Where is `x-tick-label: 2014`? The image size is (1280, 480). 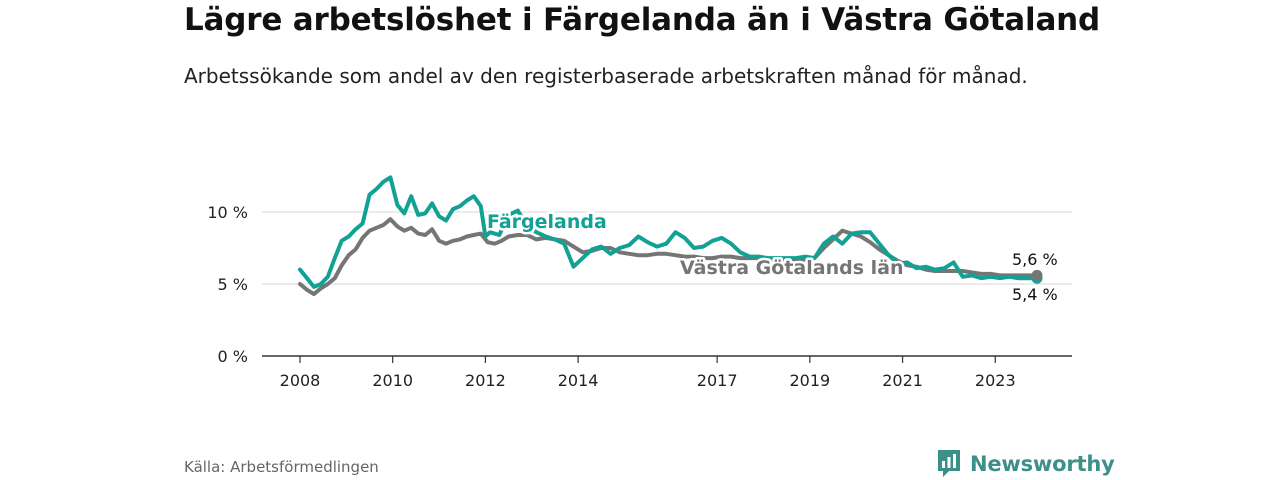 x-tick-label: 2014 is located at coordinates (578, 380).